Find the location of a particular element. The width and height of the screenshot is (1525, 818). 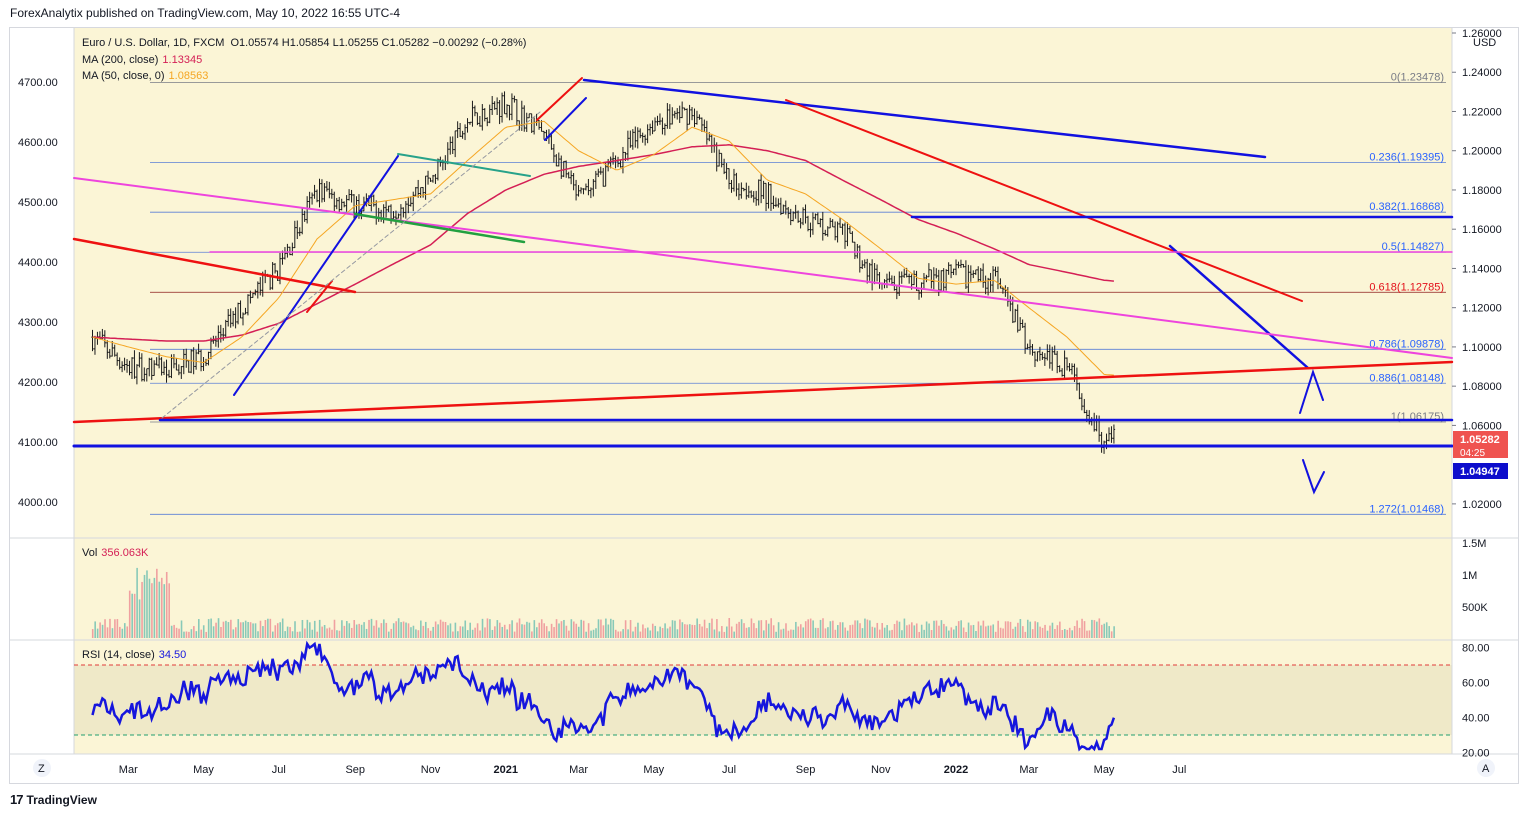

trendline-blue-diag is located at coordinates (1239, 307).